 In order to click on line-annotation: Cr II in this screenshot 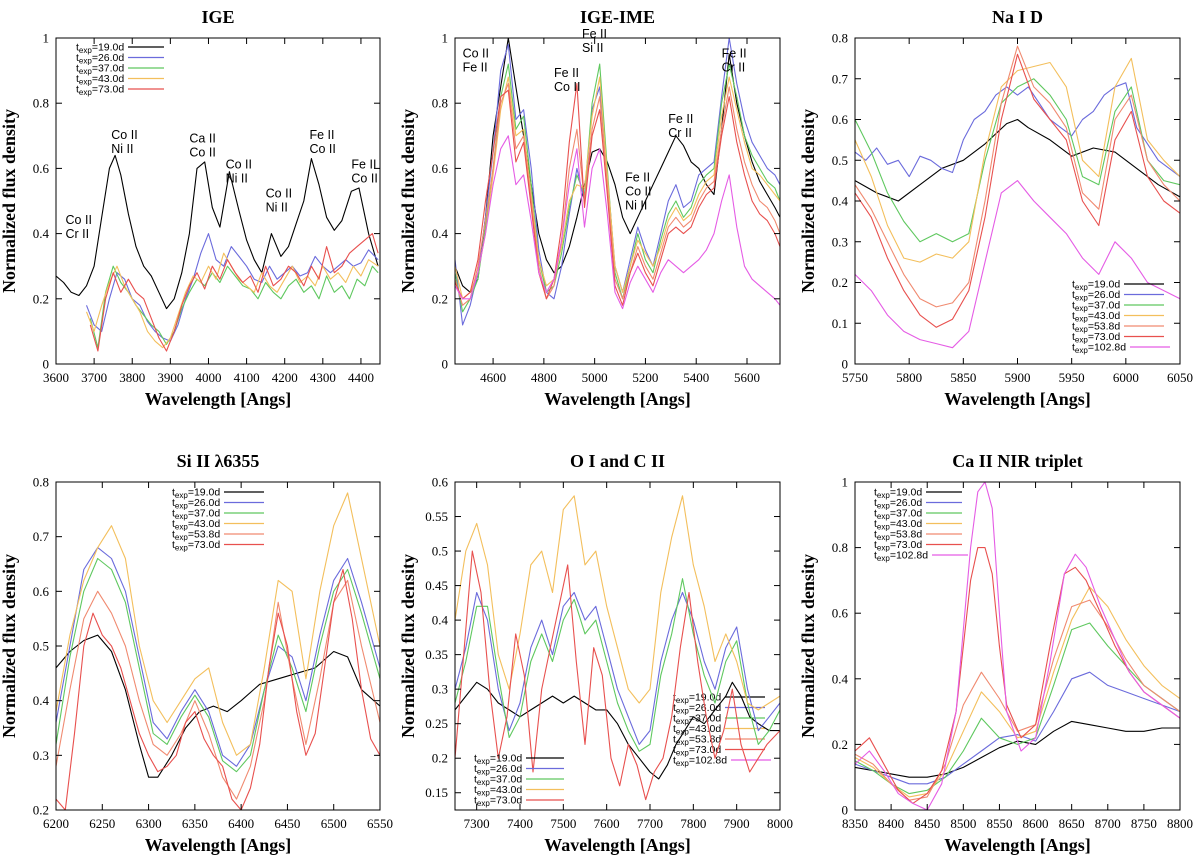, I will do `click(734, 68)`.